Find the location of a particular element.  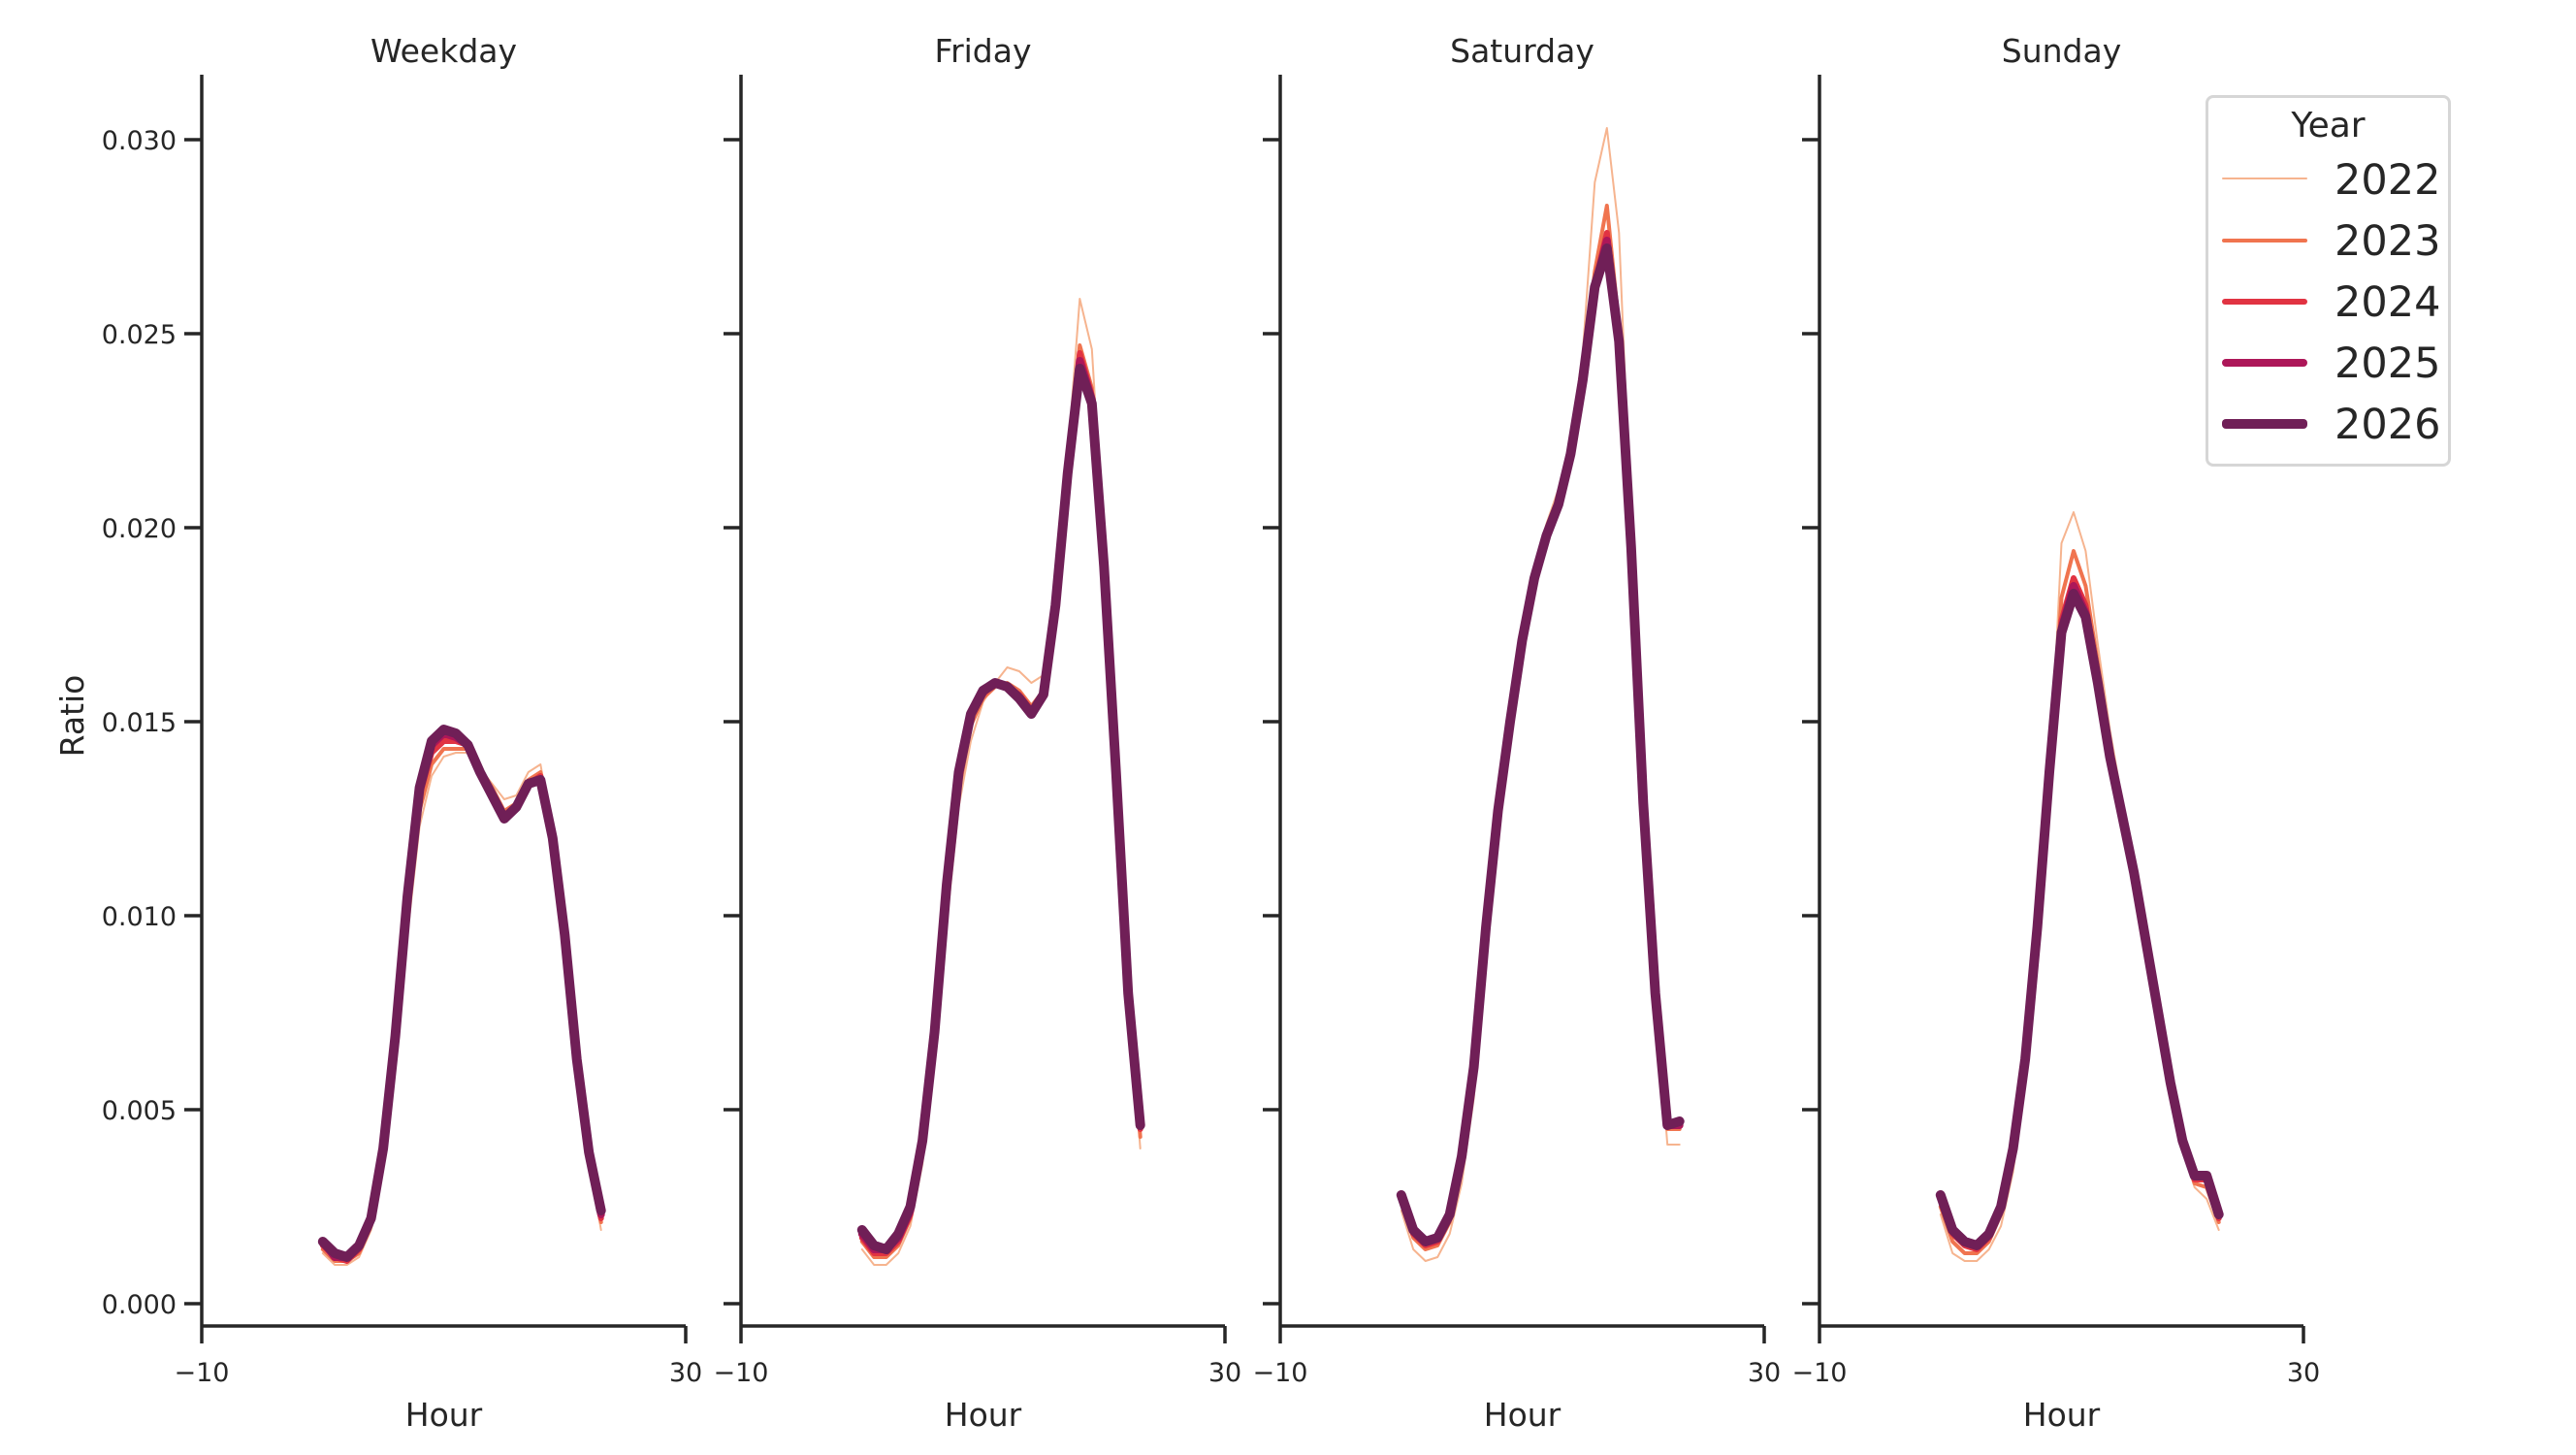

y-tick-label: 0.020 is located at coordinates (139, 529).